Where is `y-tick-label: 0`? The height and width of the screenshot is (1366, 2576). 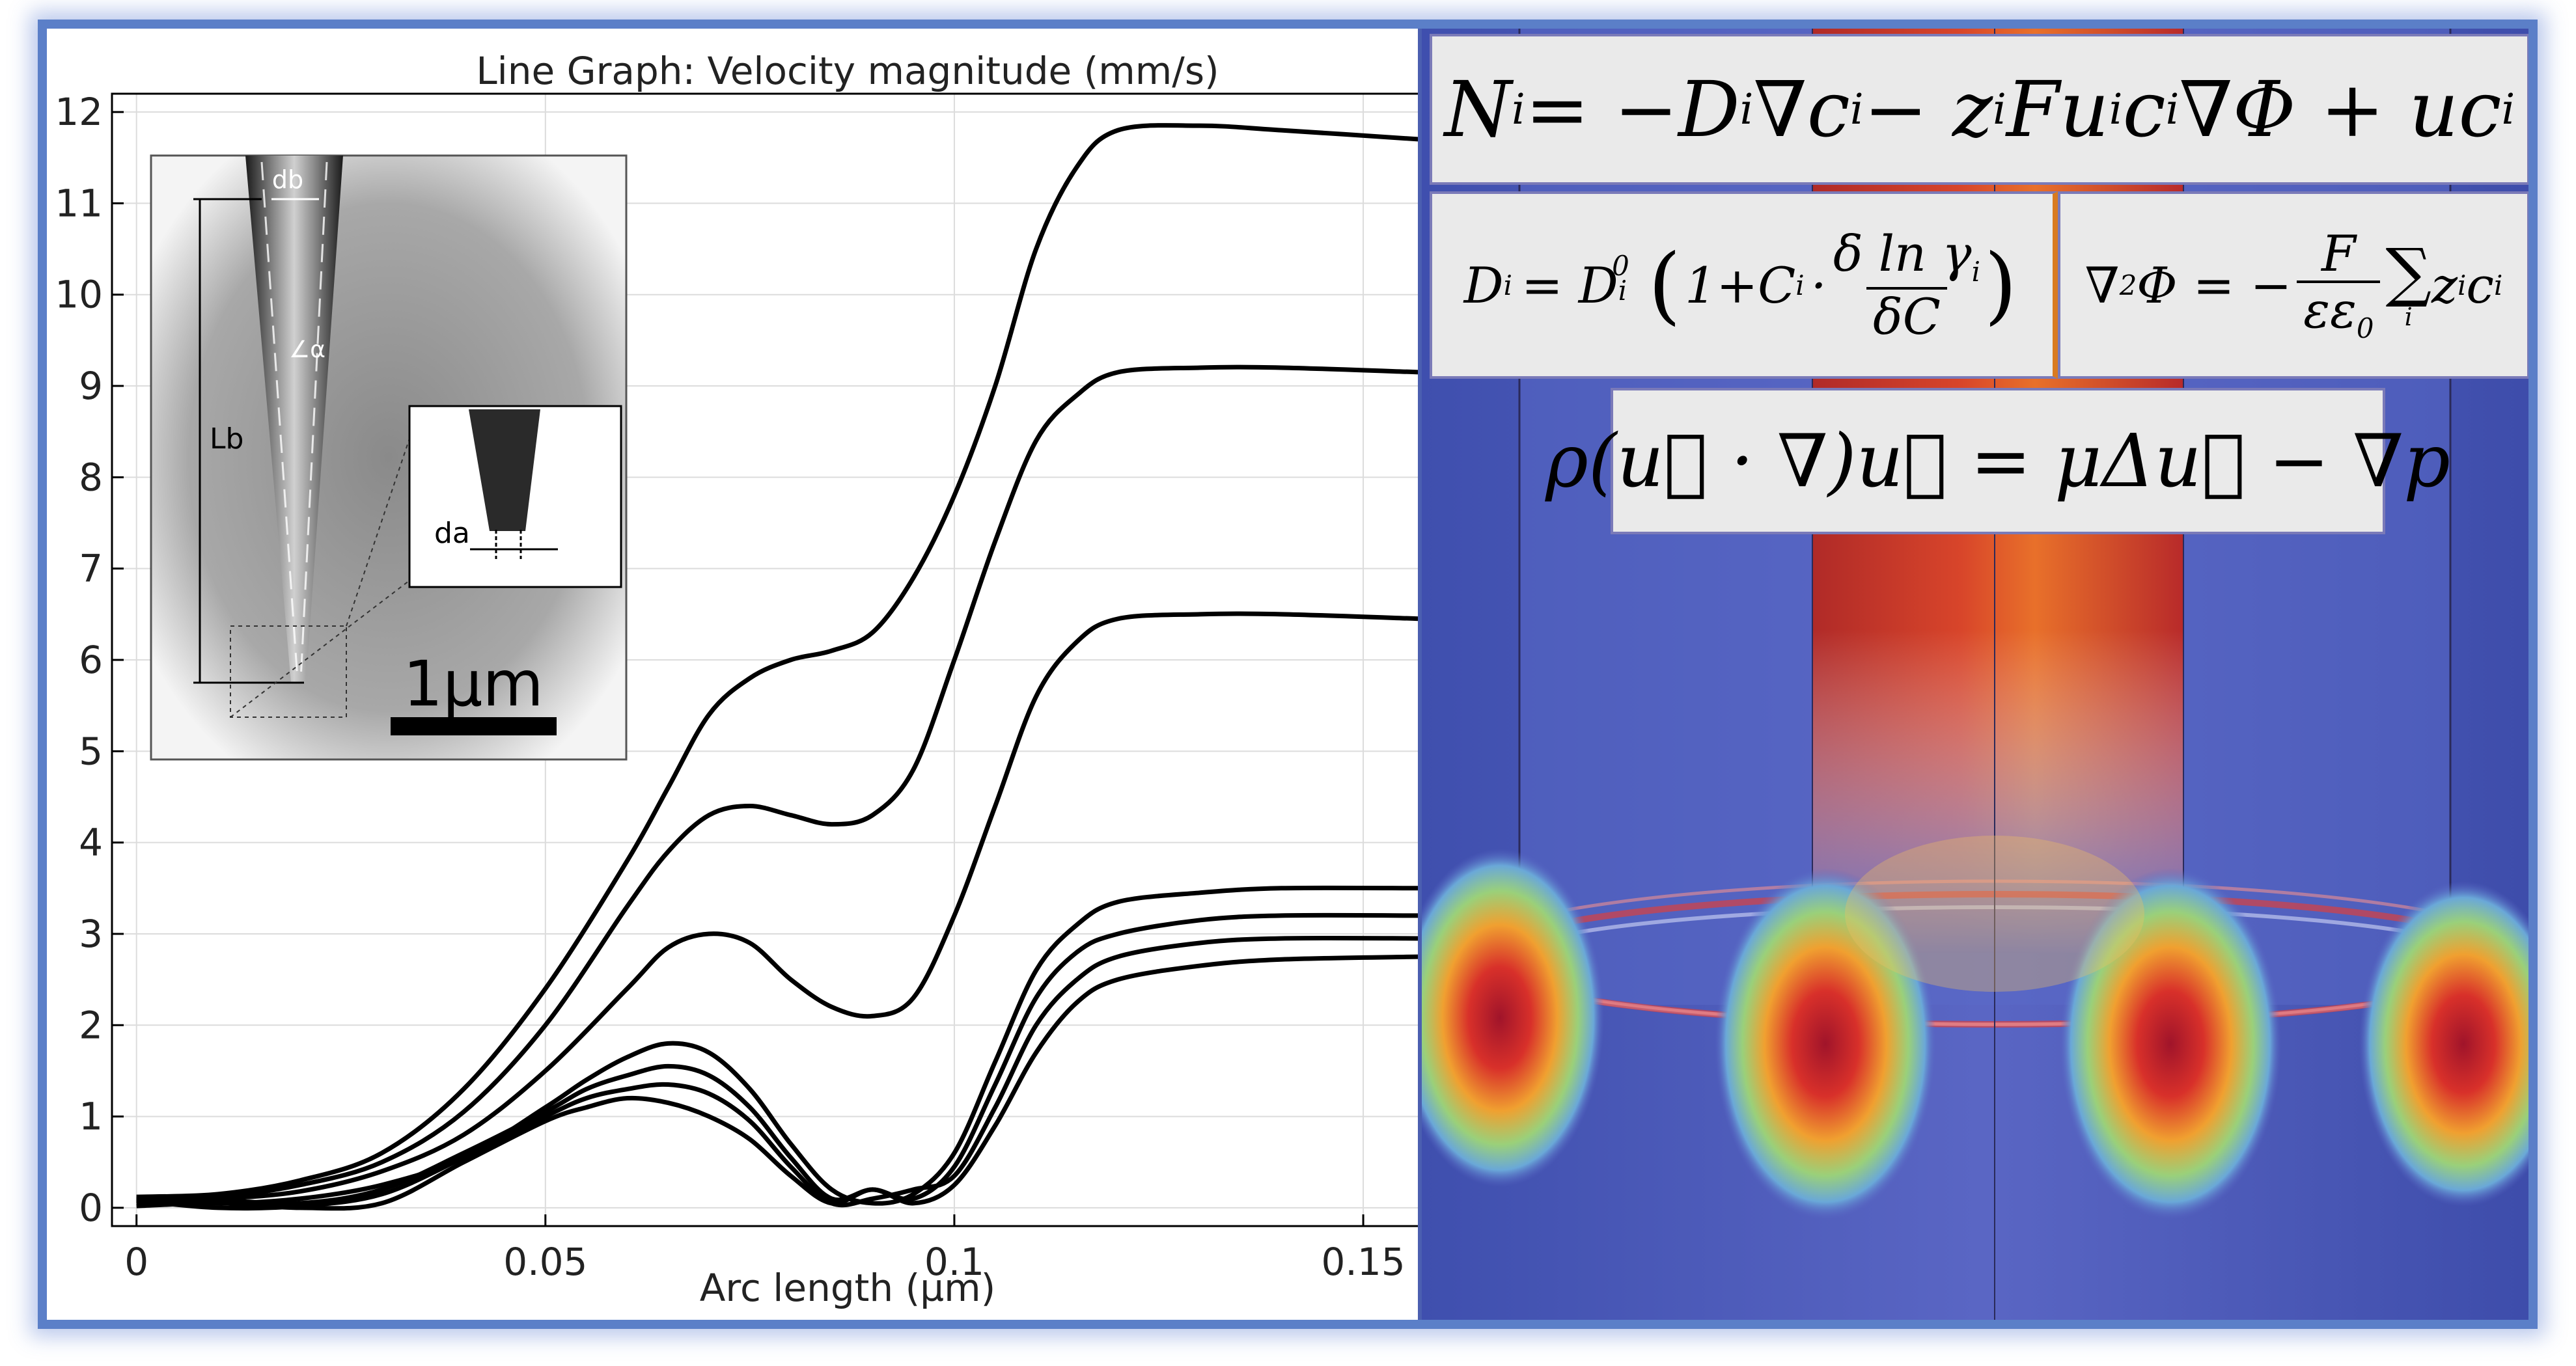 y-tick-label: 0 is located at coordinates (91, 1208).